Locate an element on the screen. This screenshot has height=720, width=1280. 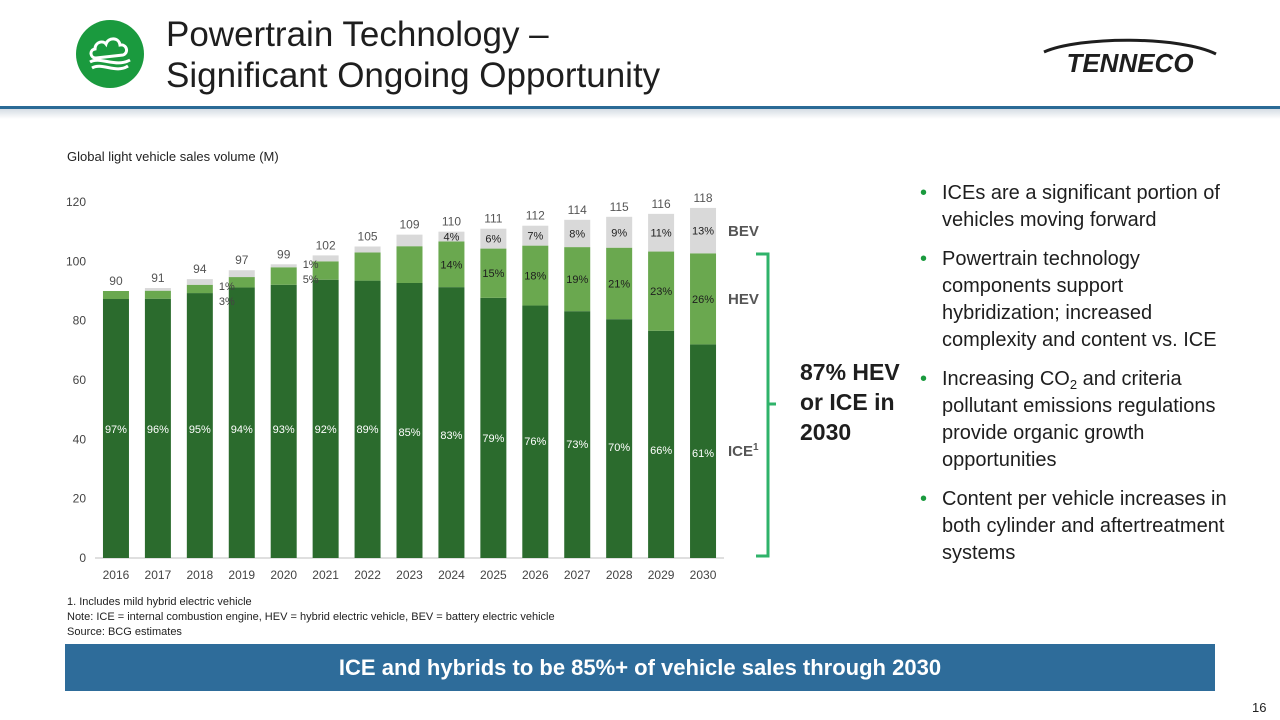
bullet-subscript: 2 is located at coordinates (1073, 384).